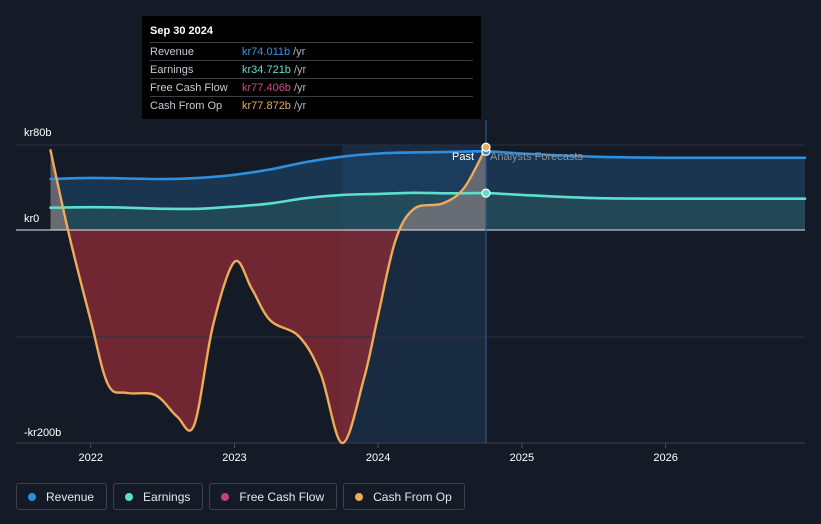  I want to click on legend-item-earnings: Earnings, so click(158, 496).